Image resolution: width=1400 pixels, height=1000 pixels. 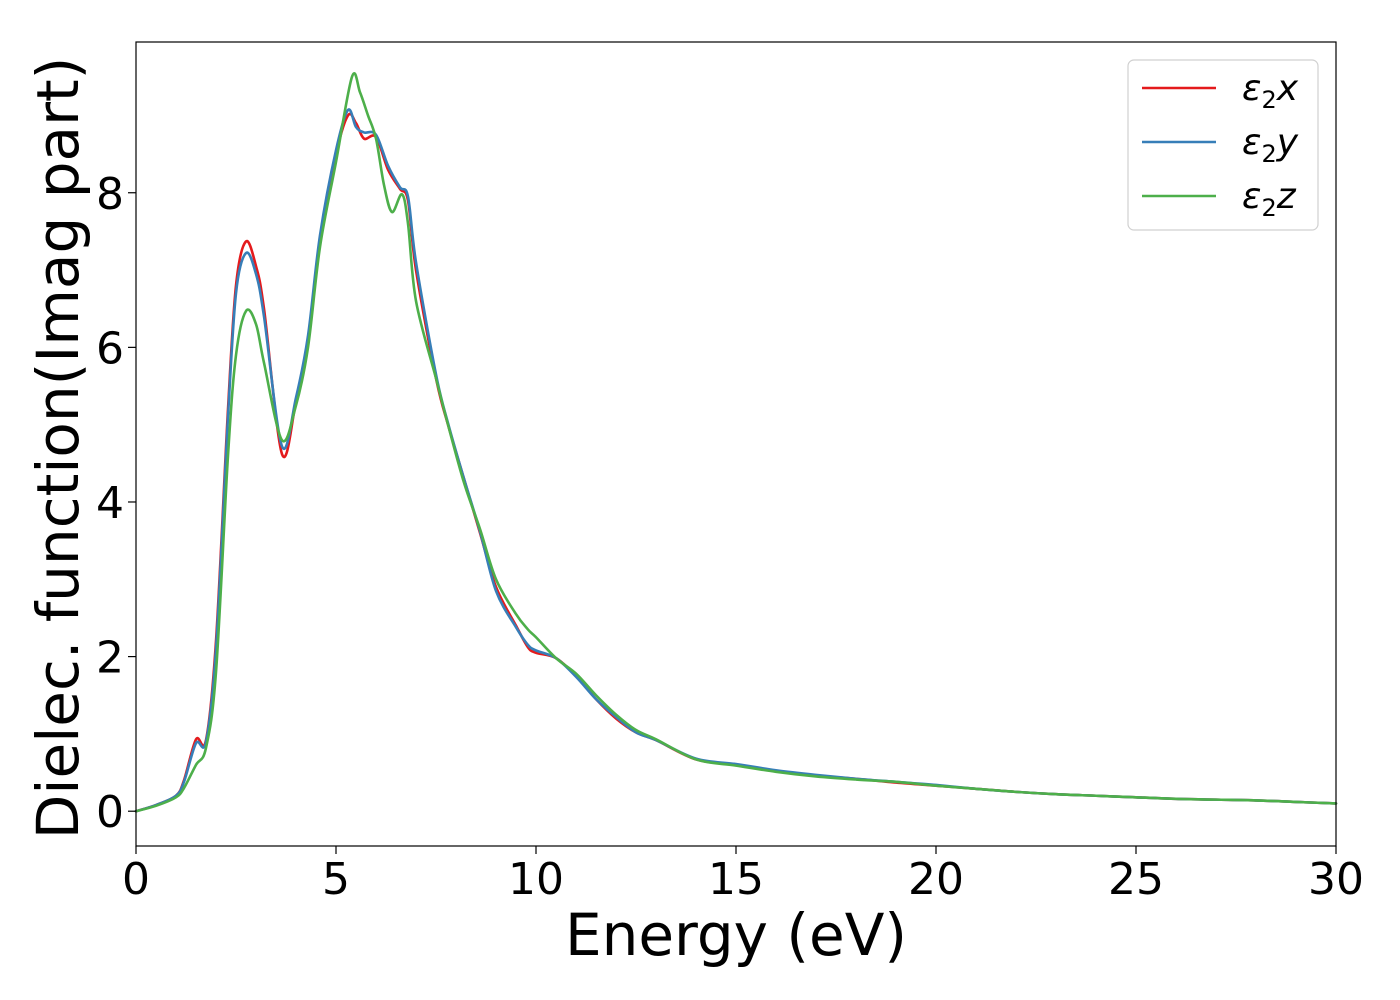 What do you see at coordinates (110, 348) in the screenshot?
I see `y-tick-label: 6` at bounding box center [110, 348].